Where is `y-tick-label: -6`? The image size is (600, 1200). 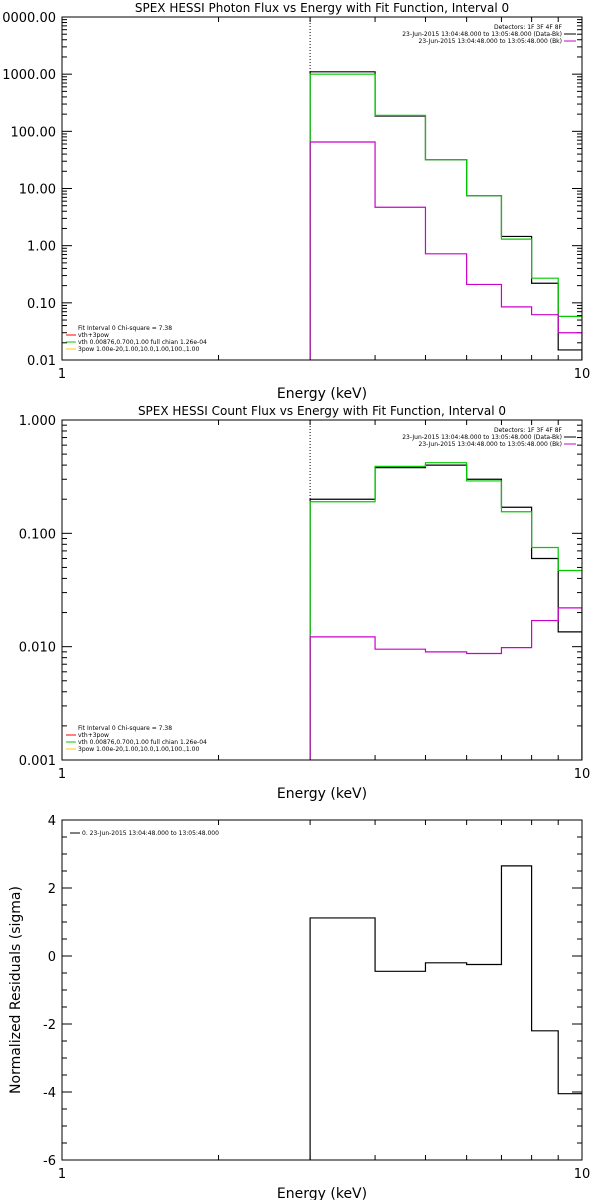
y-tick-label: -6 is located at coordinates (49, 1161).